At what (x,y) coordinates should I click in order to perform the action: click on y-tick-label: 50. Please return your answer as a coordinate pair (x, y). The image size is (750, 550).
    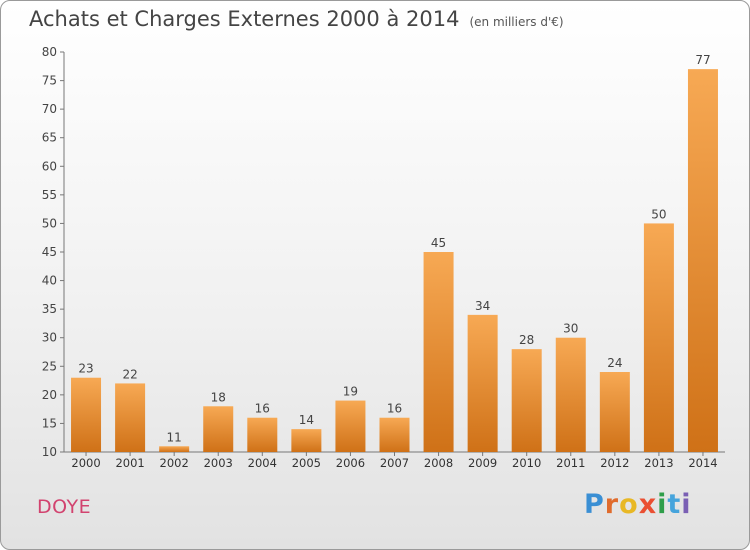
    Looking at the image, I should click on (49, 223).